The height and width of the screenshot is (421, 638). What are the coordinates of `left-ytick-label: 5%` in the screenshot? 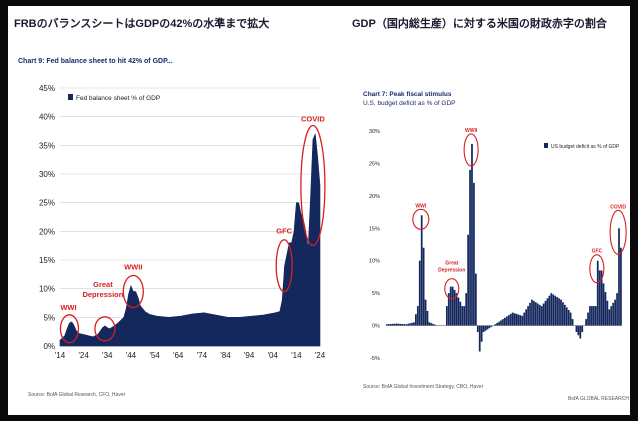 It's located at (49, 317).